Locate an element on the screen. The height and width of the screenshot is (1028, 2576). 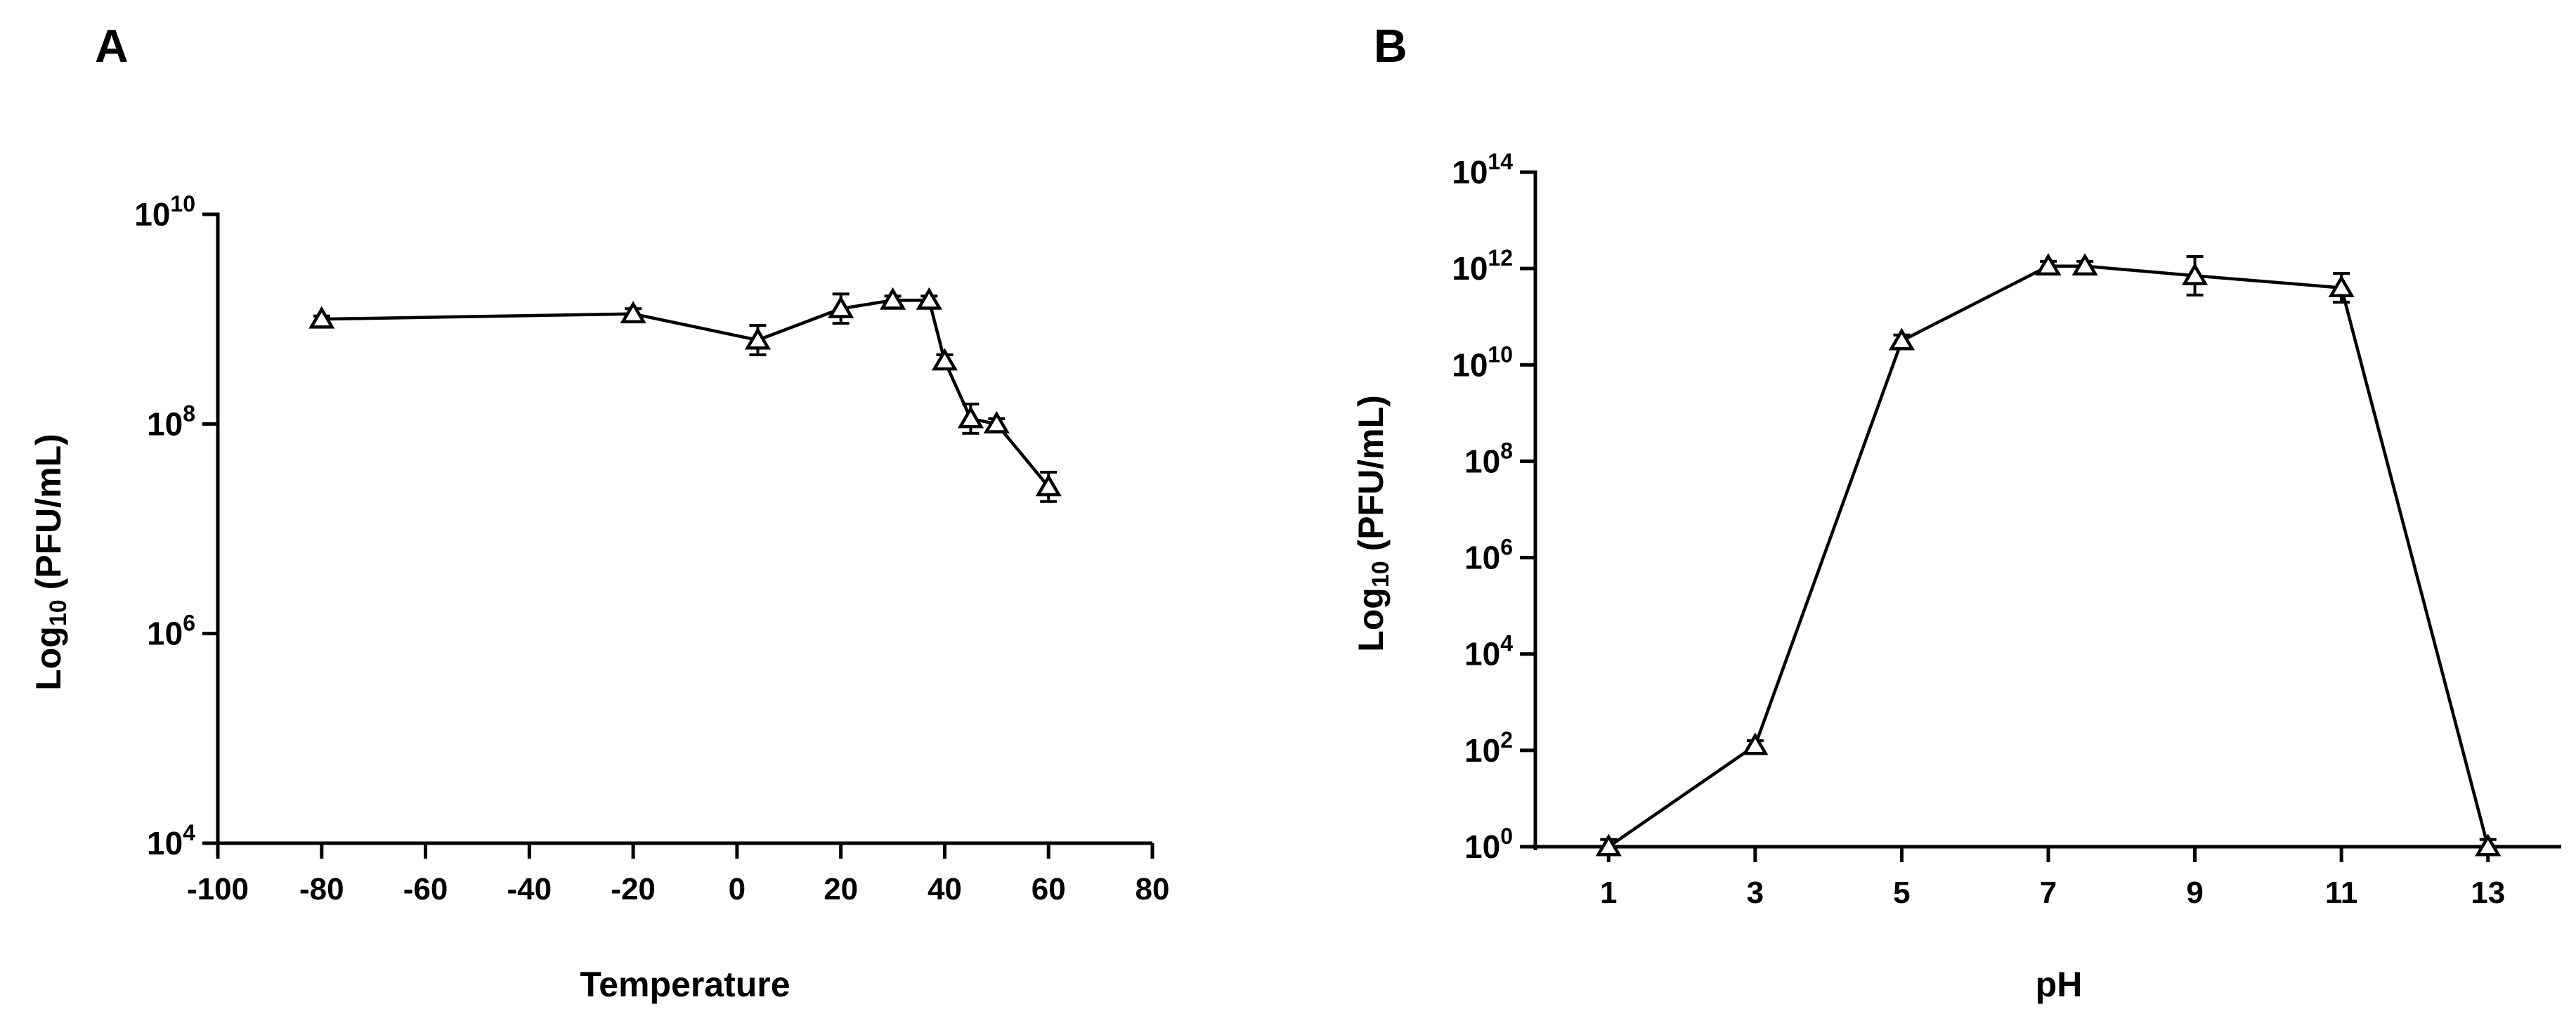
x-tick-label-a: 40 is located at coordinates (945, 889).